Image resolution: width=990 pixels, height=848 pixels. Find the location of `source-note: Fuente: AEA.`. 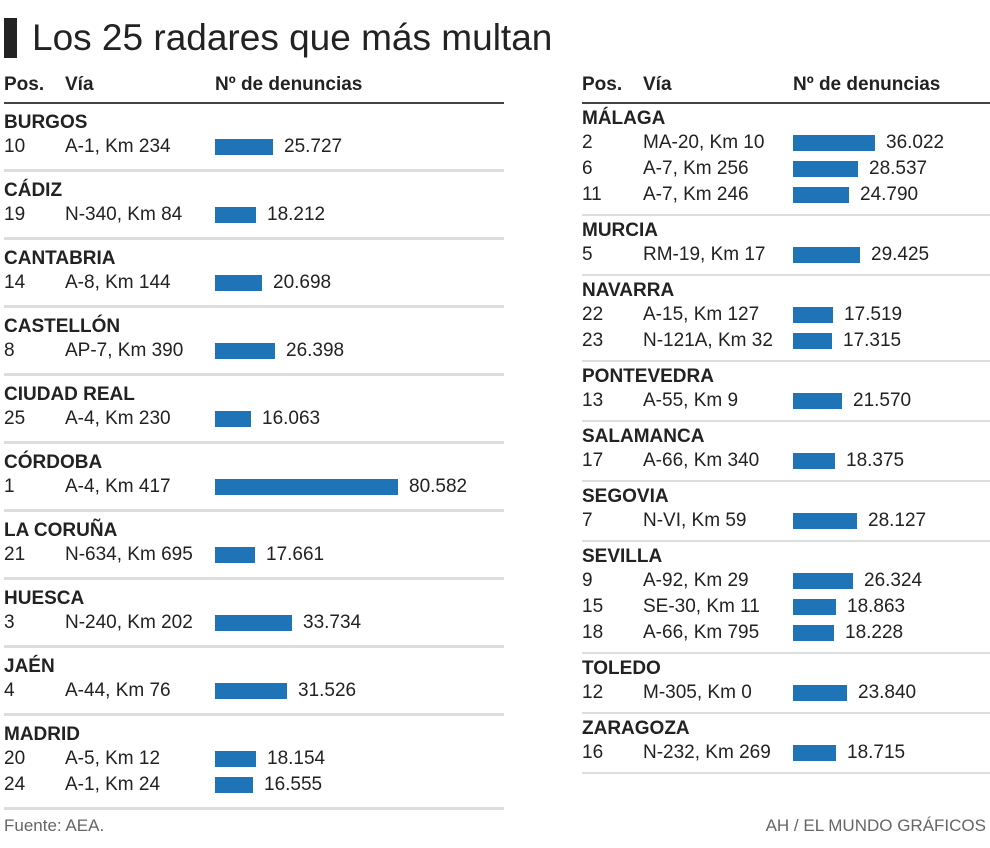

source-note: Fuente: AEA. is located at coordinates (54, 825).